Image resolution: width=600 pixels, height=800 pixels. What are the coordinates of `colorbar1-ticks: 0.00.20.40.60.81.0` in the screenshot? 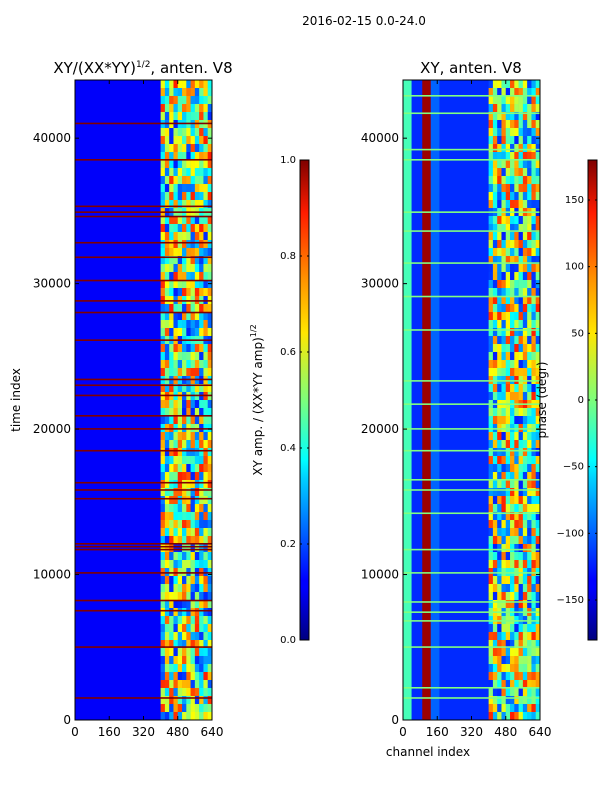 It's located at (294, 400).